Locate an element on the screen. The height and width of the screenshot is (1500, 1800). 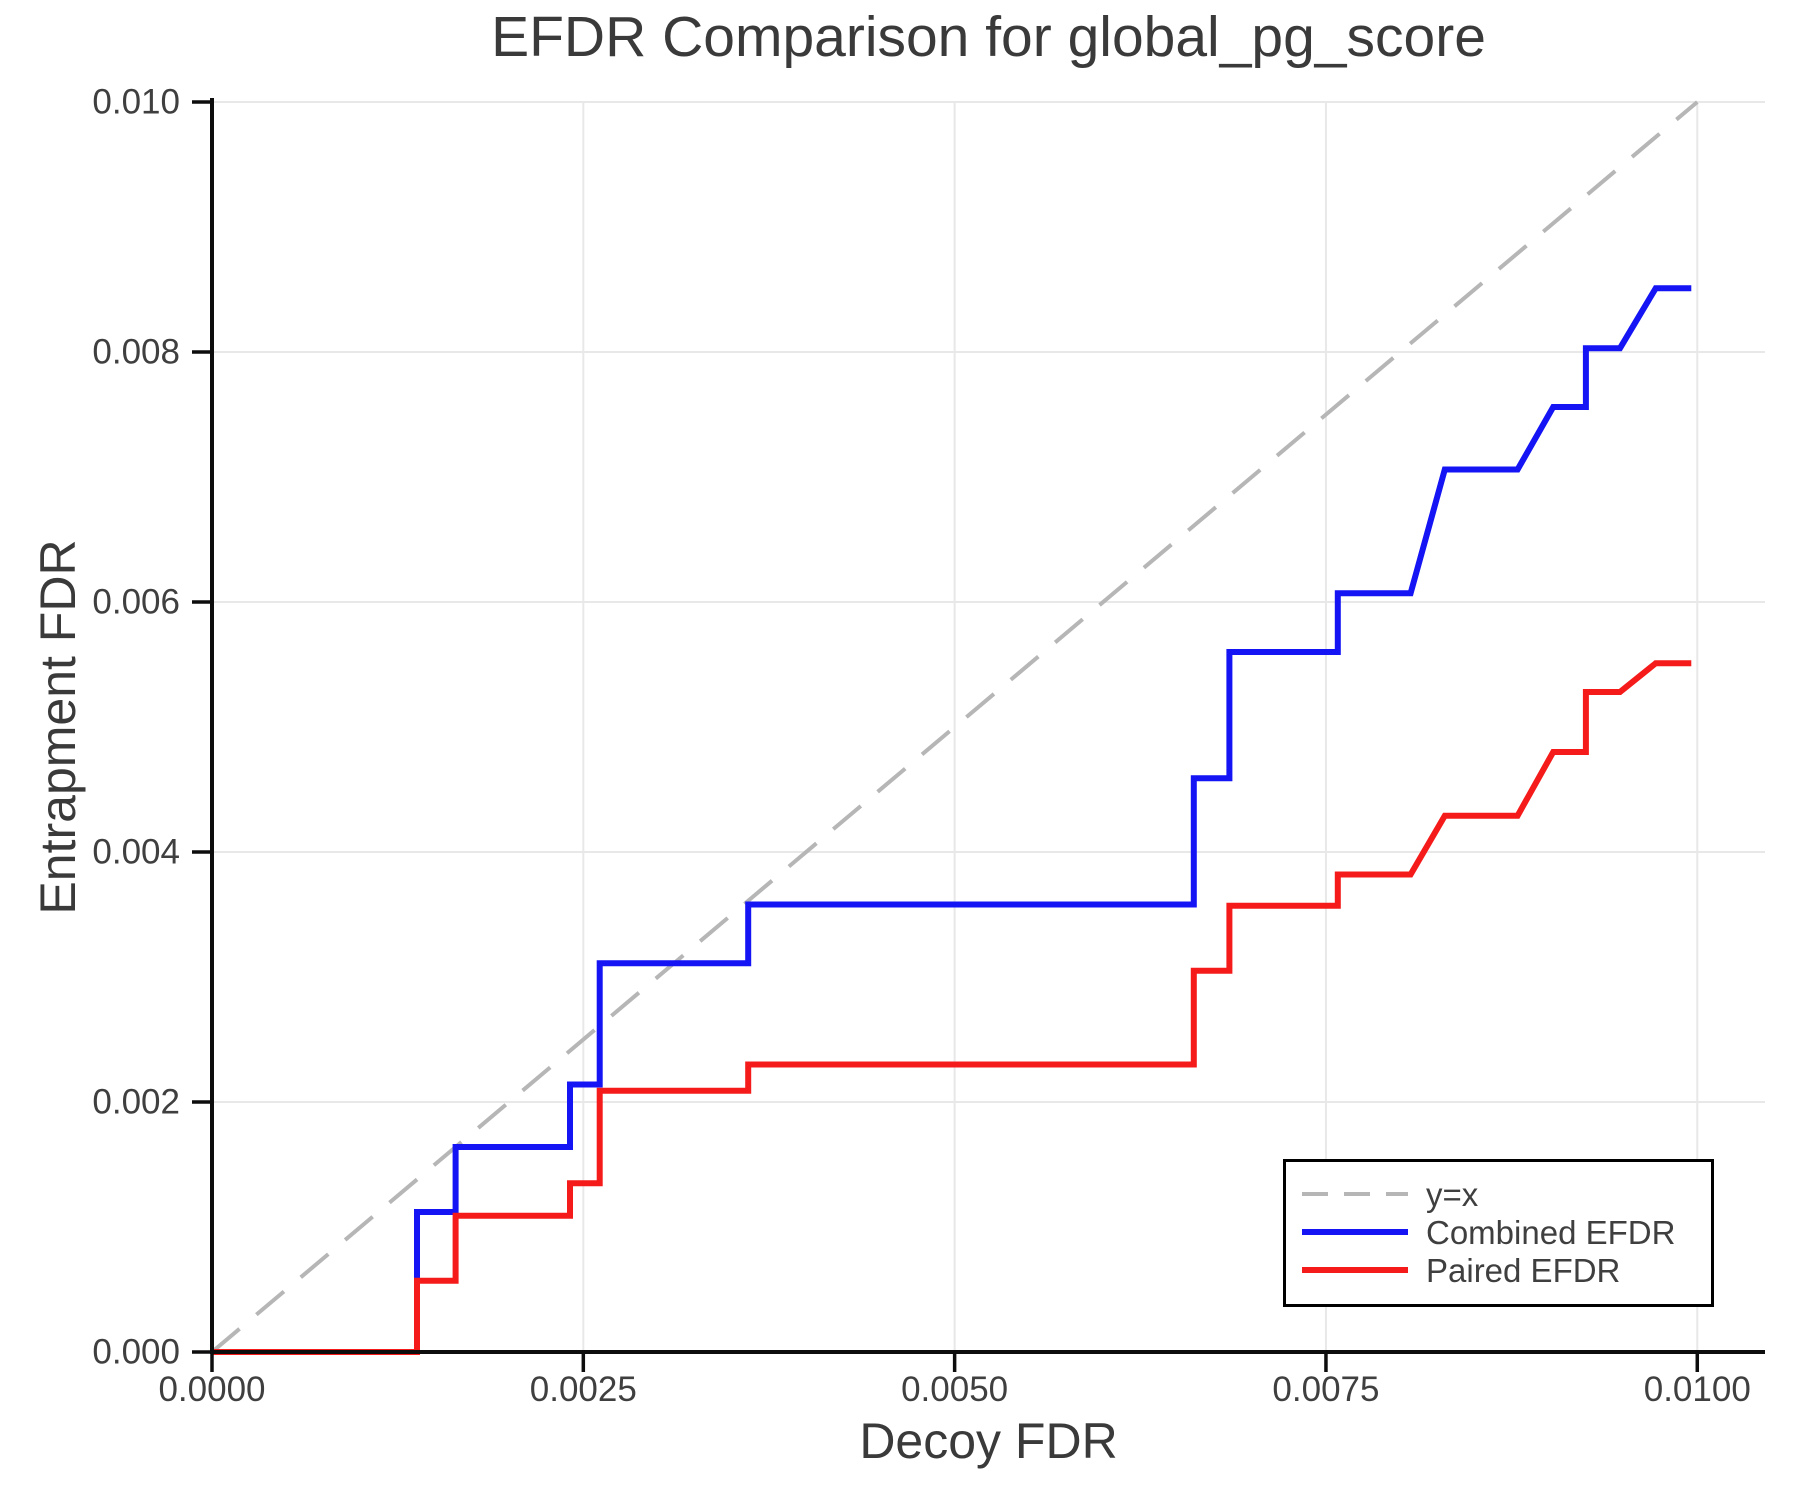
y-tick-label: 0.002 is located at coordinates (136, 1102).